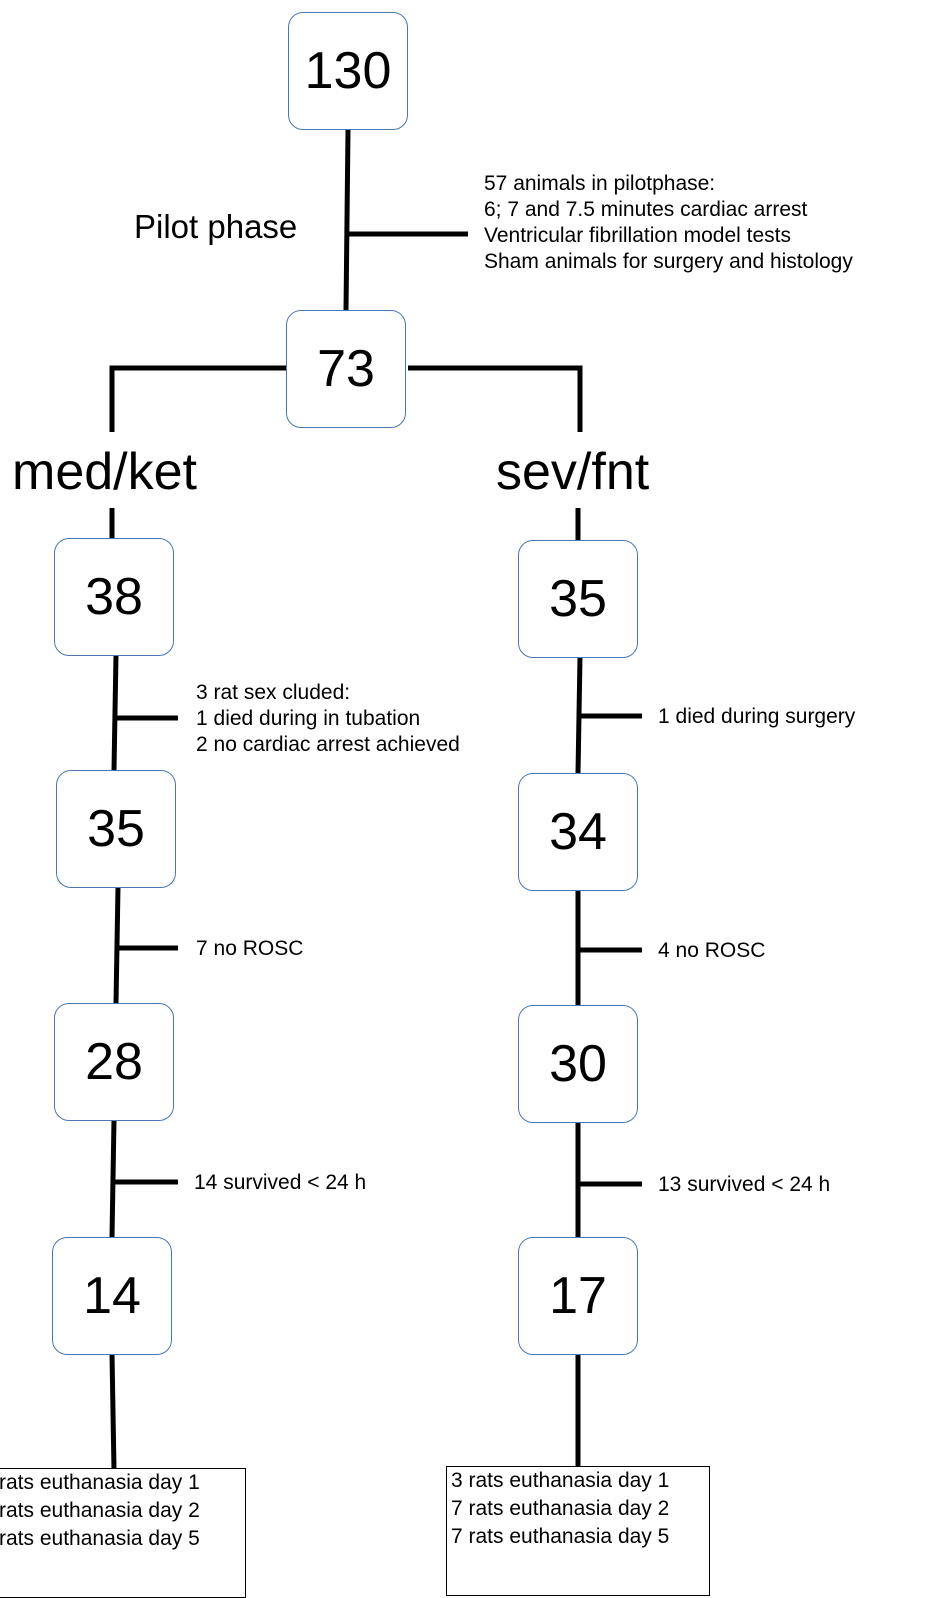 Image resolution: width=935 pixels, height=1598 pixels. What do you see at coordinates (560, 1480) in the screenshot?
I see `right-euthanasia-line: 3 rats euthanasia day 1` at bounding box center [560, 1480].